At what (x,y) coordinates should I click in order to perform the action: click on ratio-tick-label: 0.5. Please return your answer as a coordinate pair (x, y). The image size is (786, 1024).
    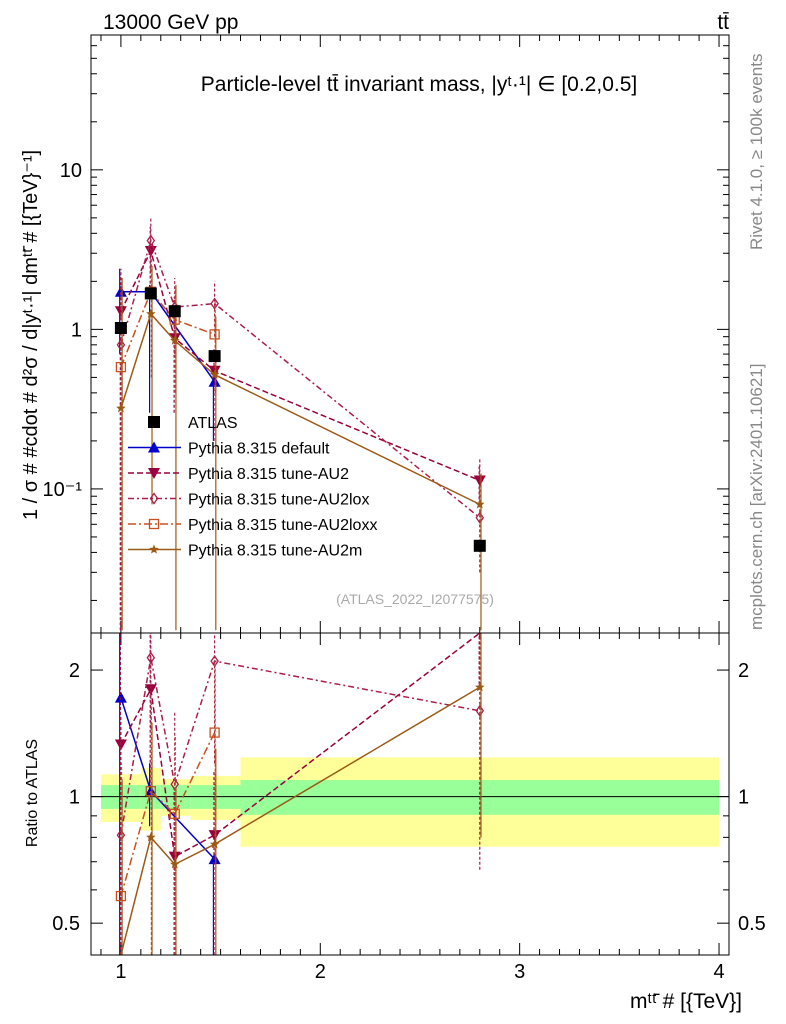
    Looking at the image, I should click on (66, 924).